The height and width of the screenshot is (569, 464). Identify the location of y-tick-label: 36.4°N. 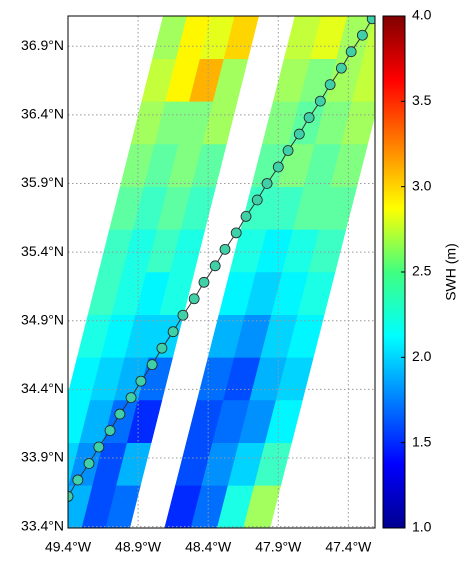
(42, 114).